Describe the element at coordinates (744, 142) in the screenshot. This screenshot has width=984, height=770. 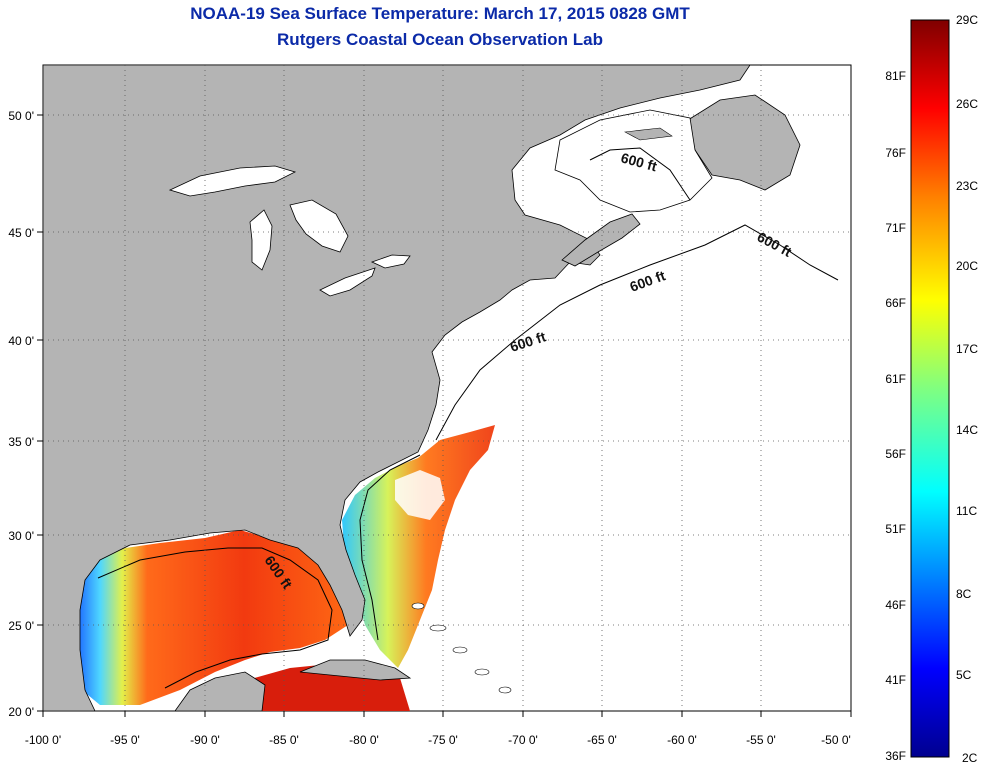
I see `newfoundland-land` at that location.